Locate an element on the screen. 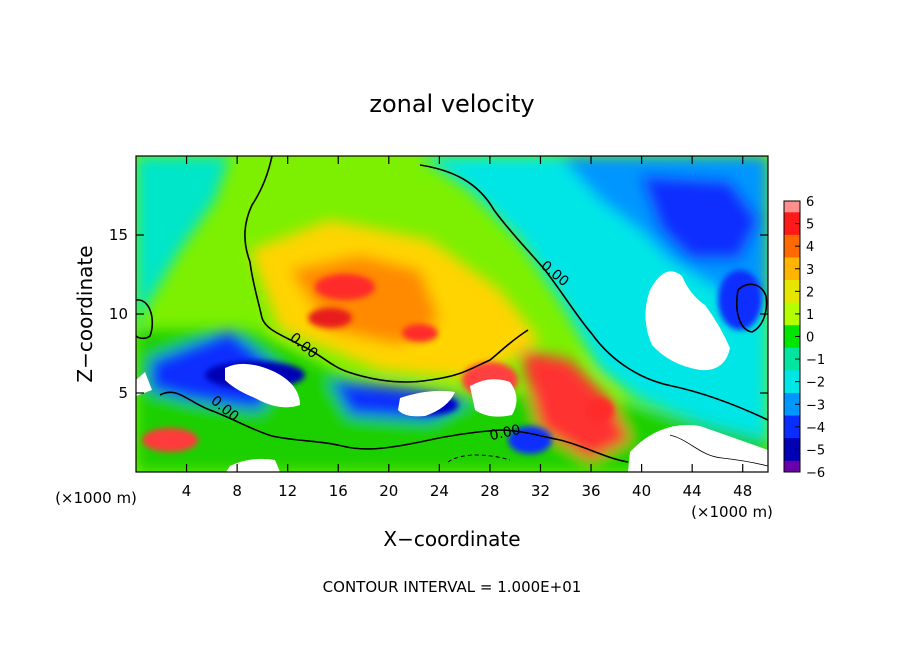 The image size is (904, 654). saturation-white-corner is located at coordinates (144, 384).